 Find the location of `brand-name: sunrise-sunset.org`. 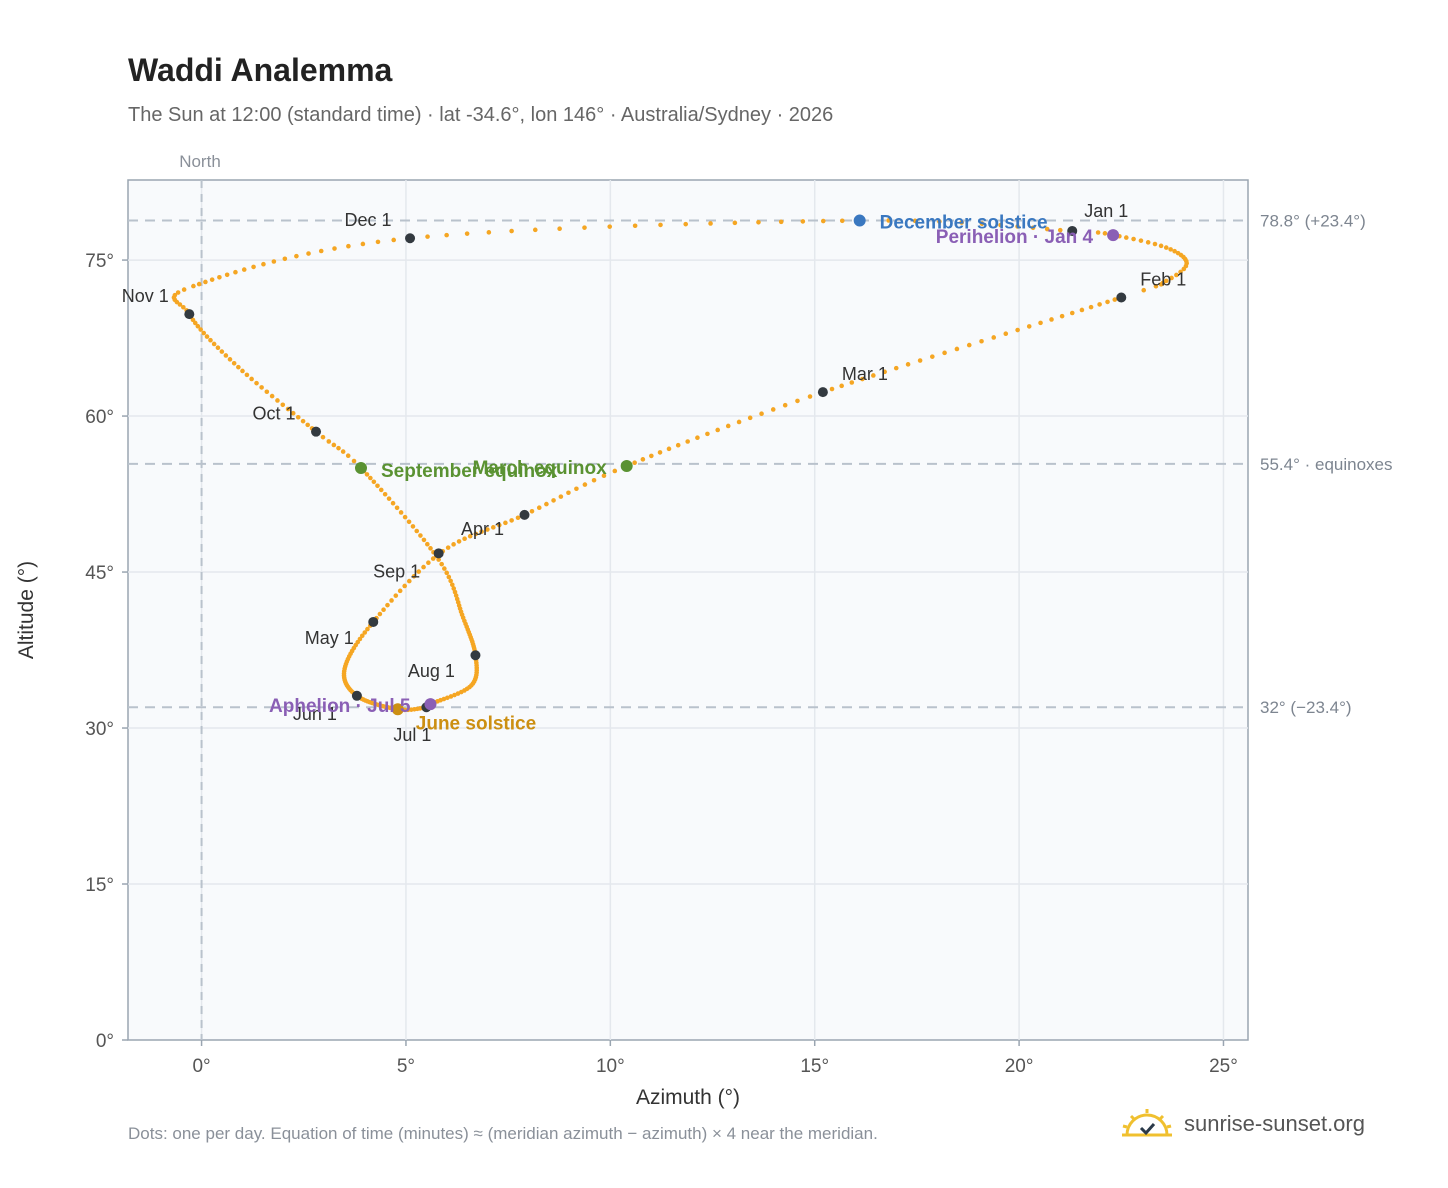

brand-name: sunrise-sunset.org is located at coordinates (1274, 1123).